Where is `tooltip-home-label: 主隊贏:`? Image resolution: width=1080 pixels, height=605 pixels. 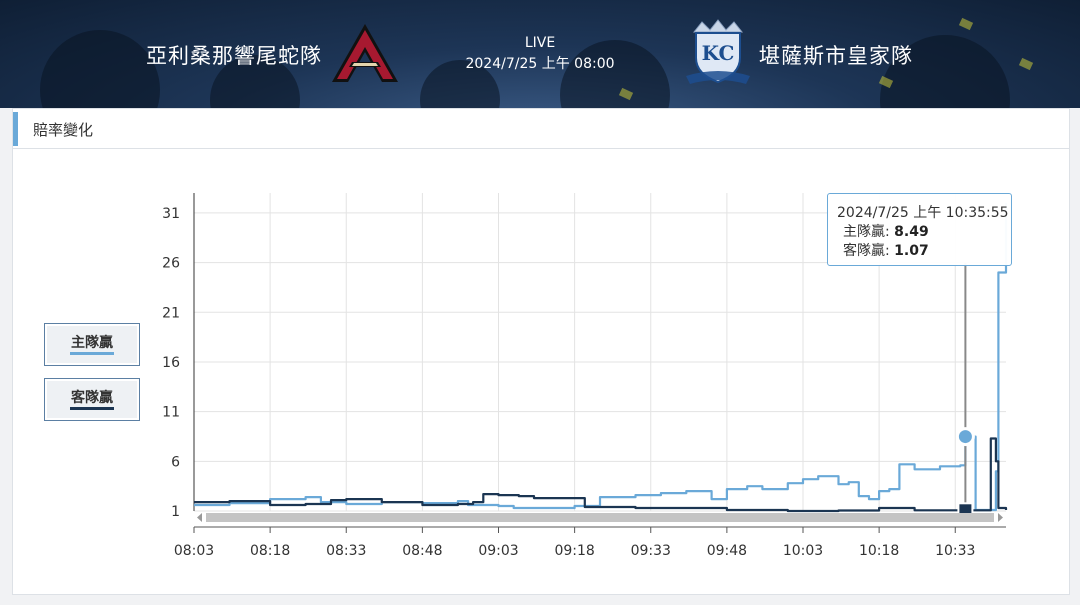
tooltip-home-label: 主隊贏: is located at coordinates (869, 232).